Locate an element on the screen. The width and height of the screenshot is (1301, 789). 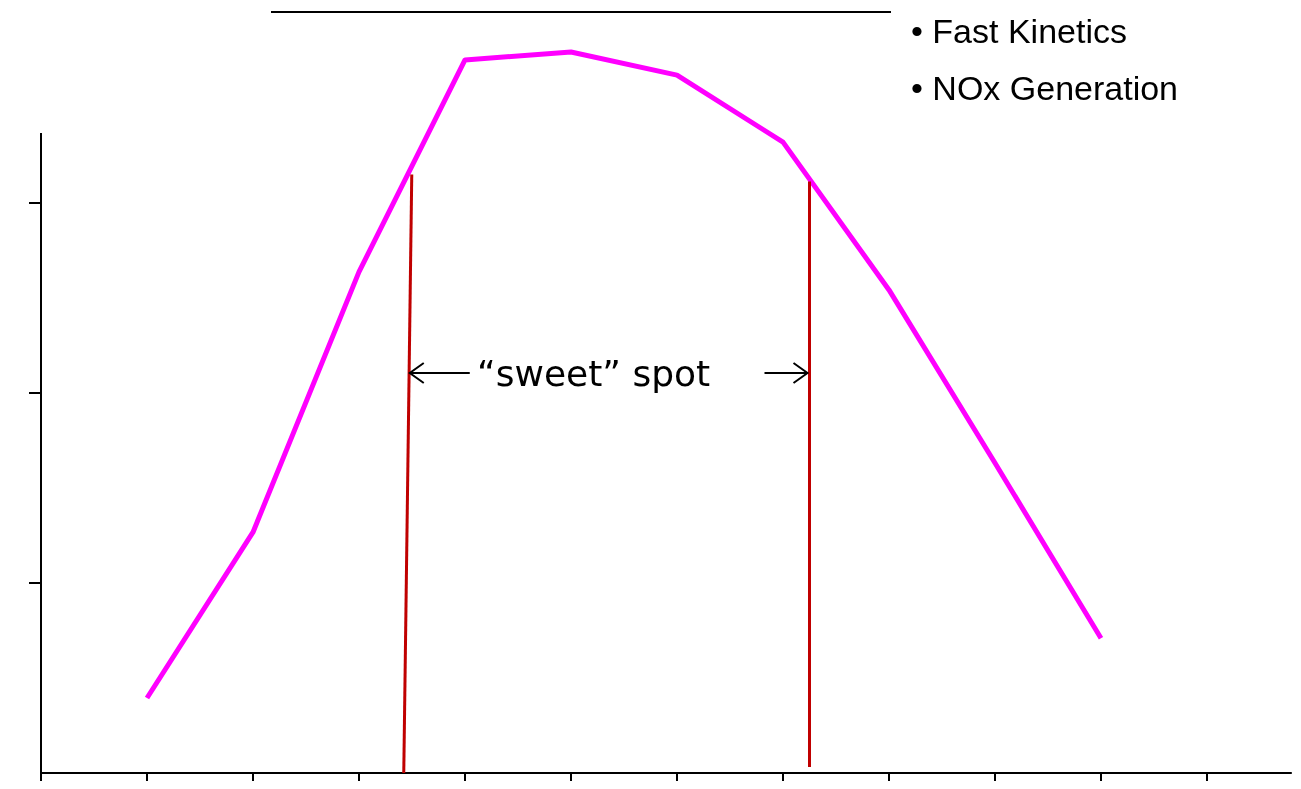
annotation: • NOx Generation is located at coordinates (1045, 88).